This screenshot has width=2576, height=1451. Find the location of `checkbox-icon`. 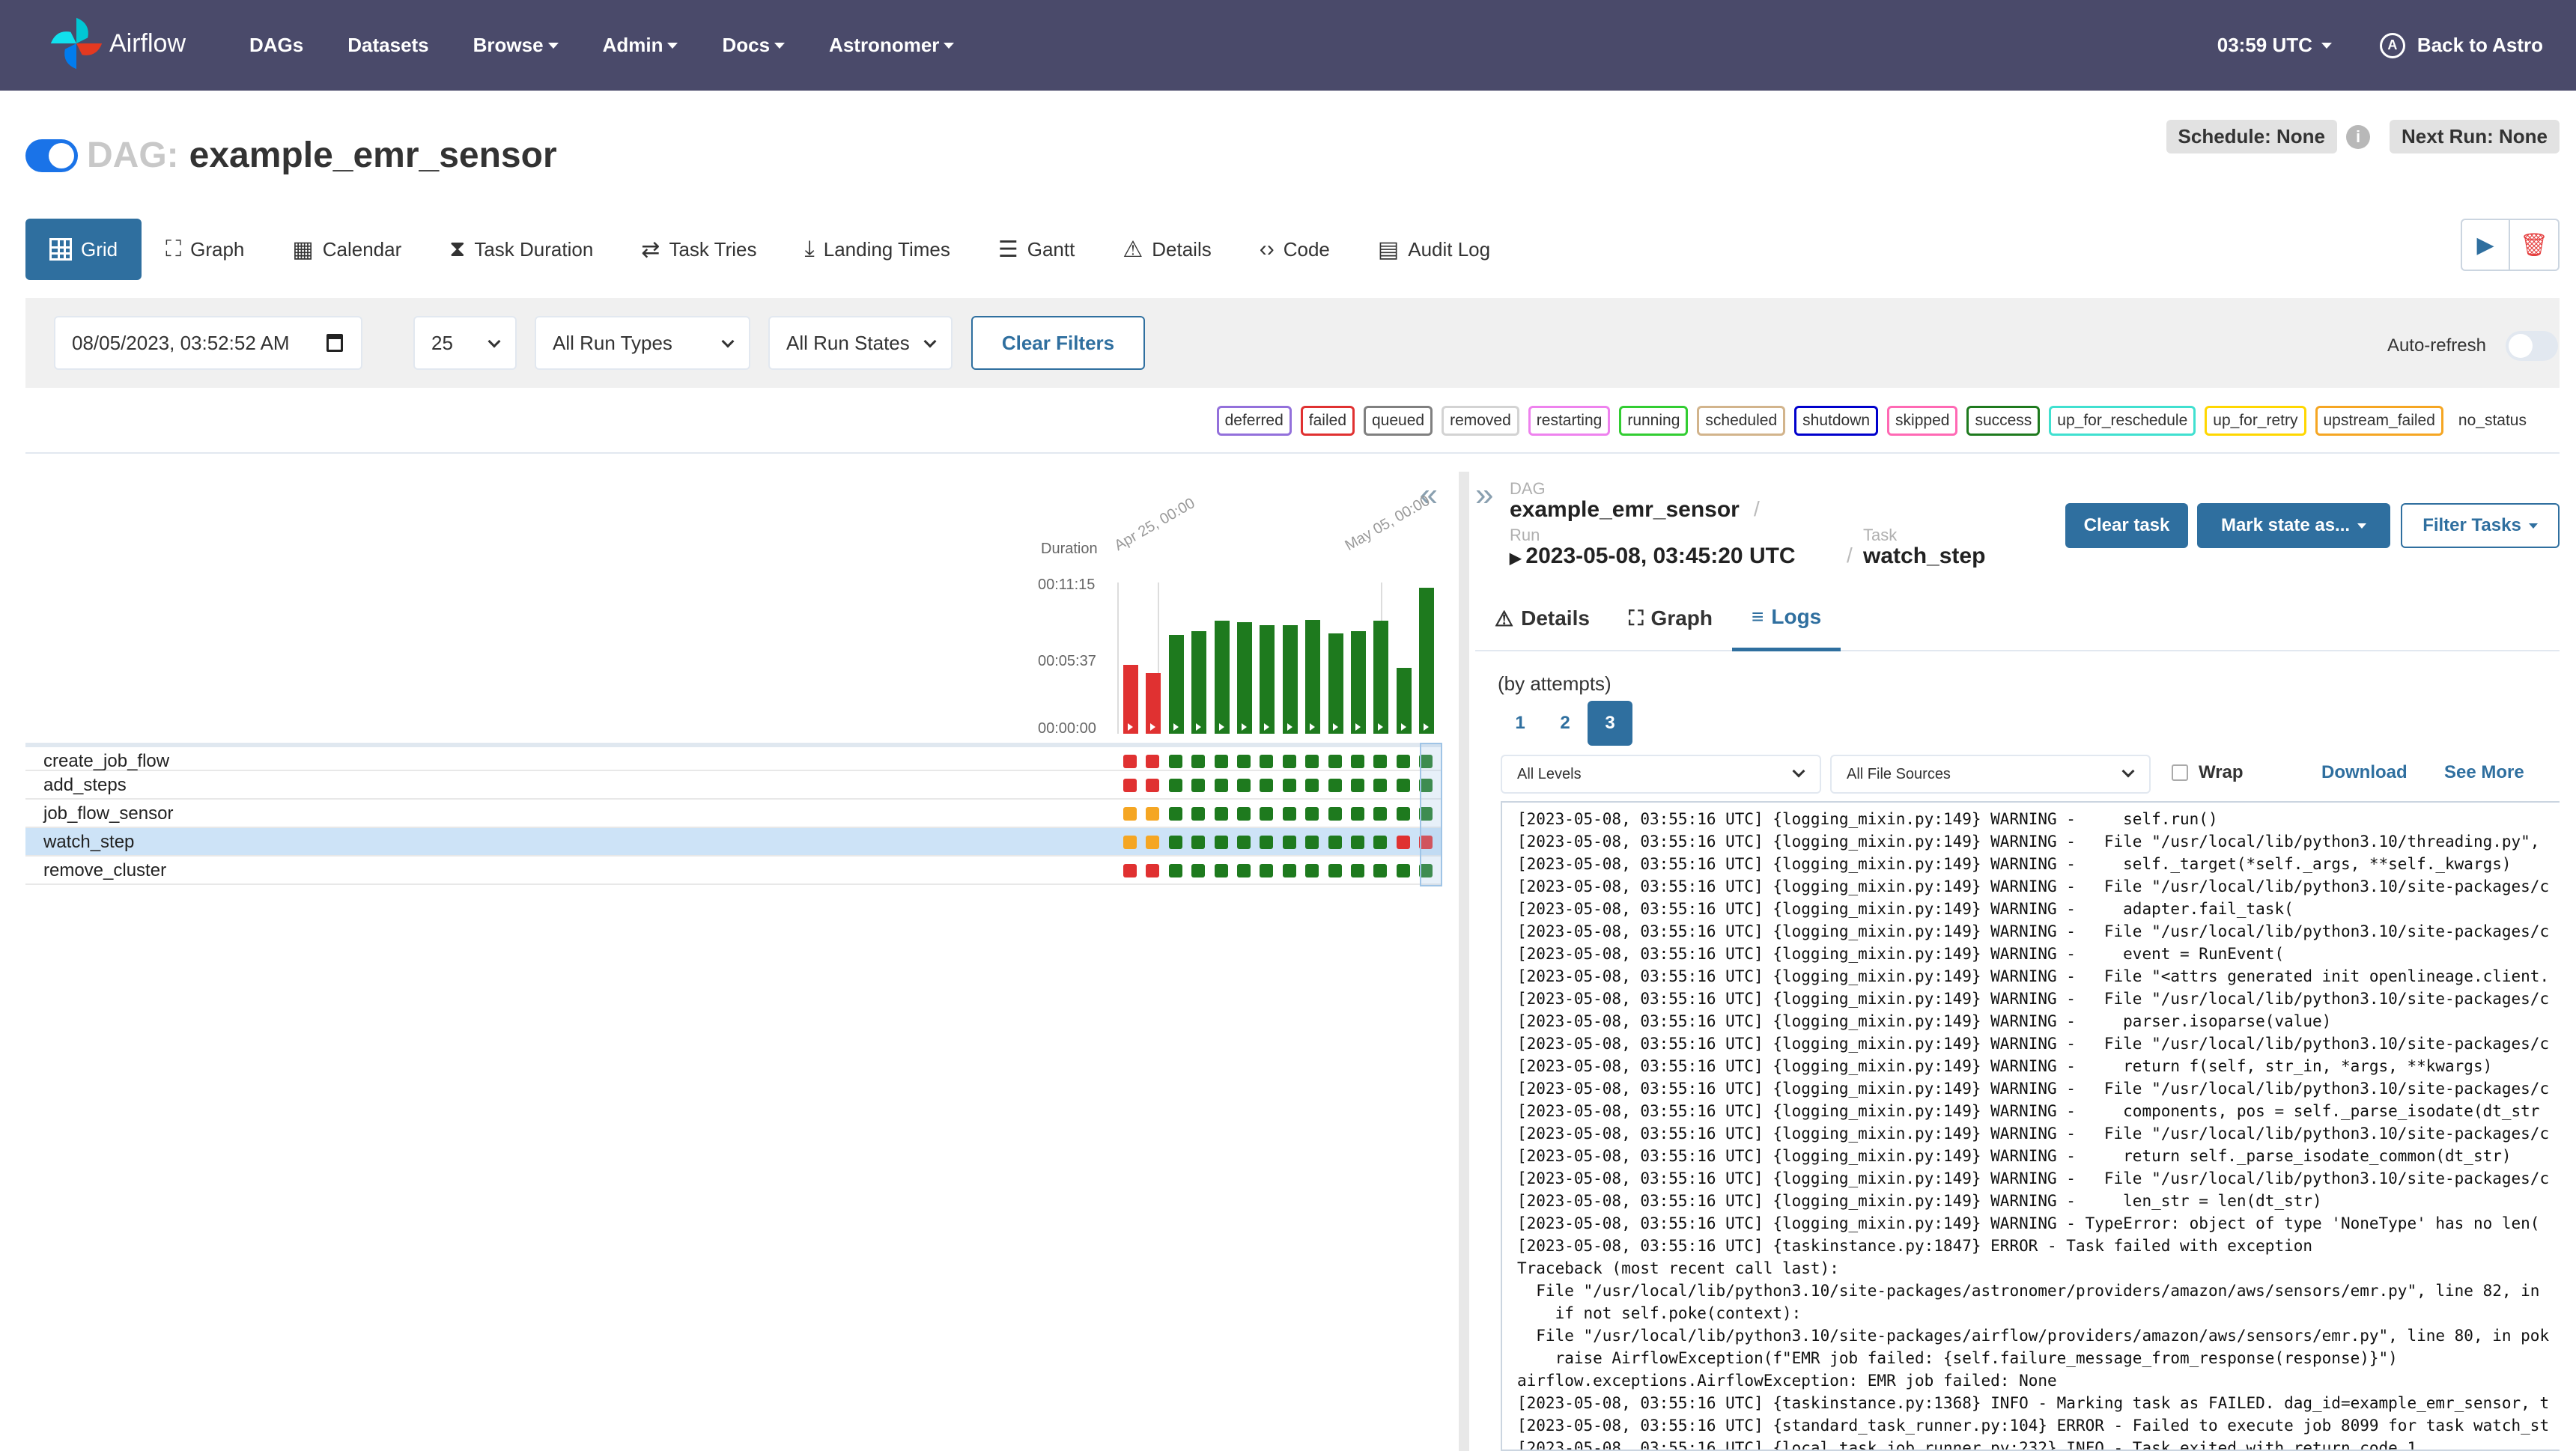

checkbox-icon is located at coordinates (2180, 773).